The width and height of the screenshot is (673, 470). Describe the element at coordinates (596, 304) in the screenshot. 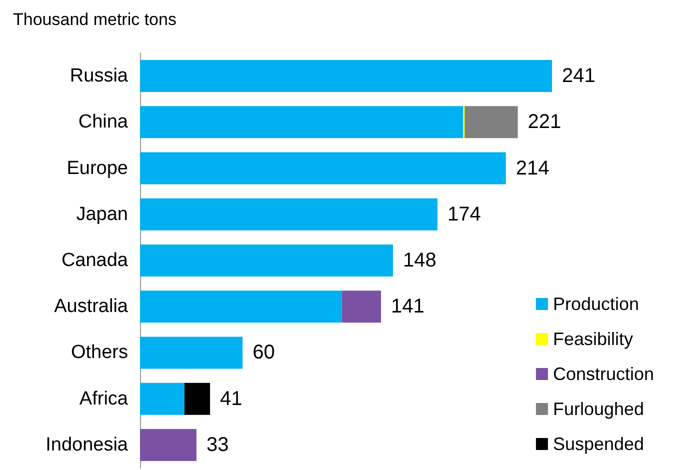

I see `legend-label: Production` at that location.